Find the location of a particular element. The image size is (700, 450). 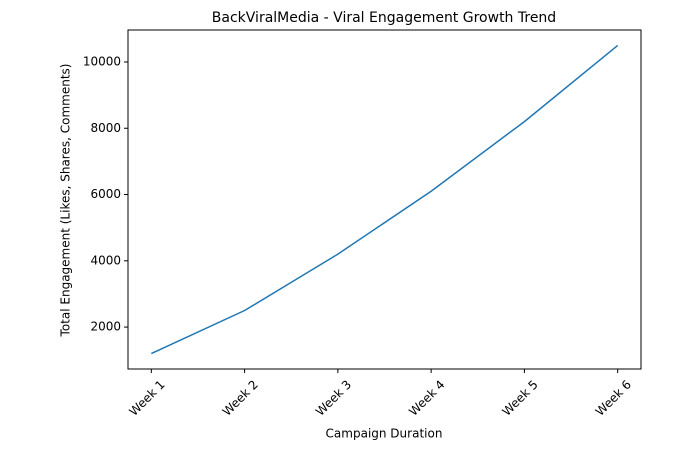

x-tick-label: Week 6 is located at coordinates (613, 397).